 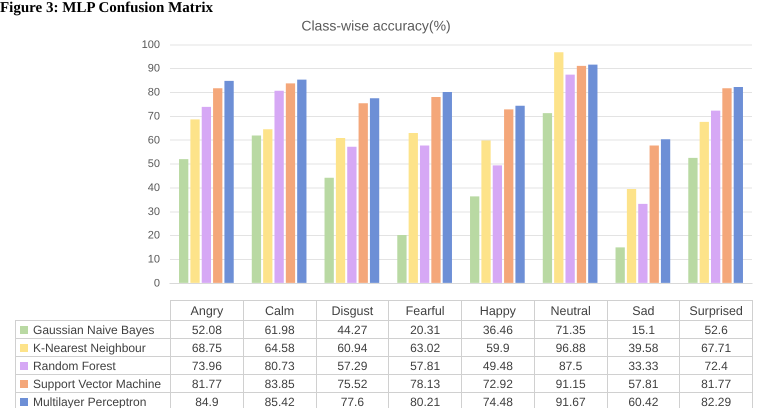 What do you see at coordinates (154, 260) in the screenshot?
I see `y-tick-label: 10` at bounding box center [154, 260].